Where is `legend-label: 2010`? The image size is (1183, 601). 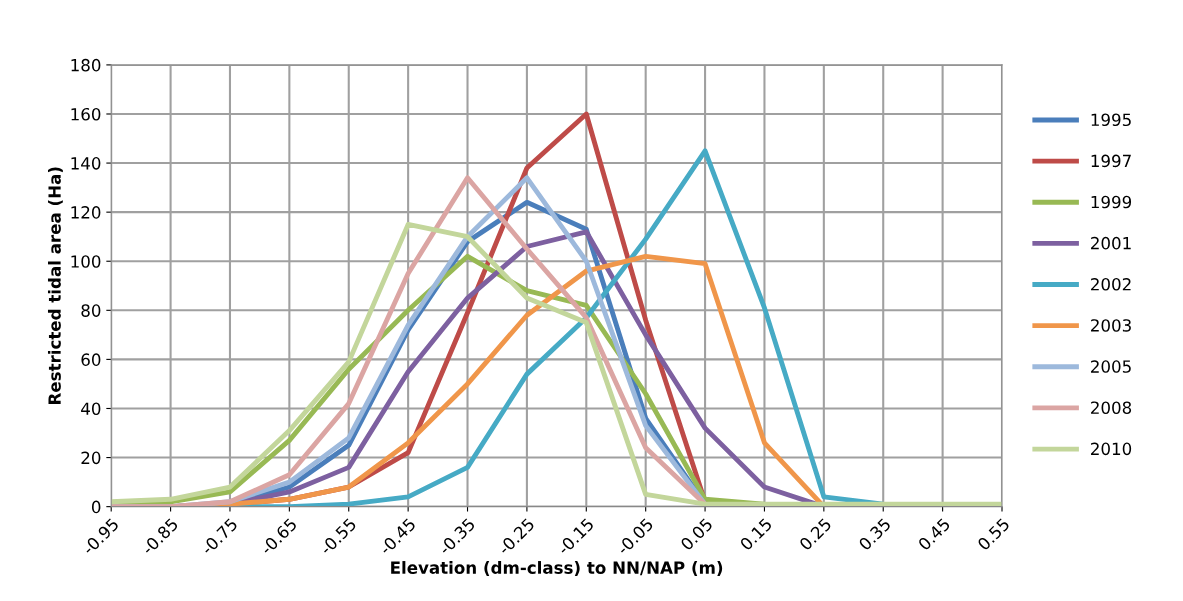
legend-label: 2010 is located at coordinates (1111, 449).